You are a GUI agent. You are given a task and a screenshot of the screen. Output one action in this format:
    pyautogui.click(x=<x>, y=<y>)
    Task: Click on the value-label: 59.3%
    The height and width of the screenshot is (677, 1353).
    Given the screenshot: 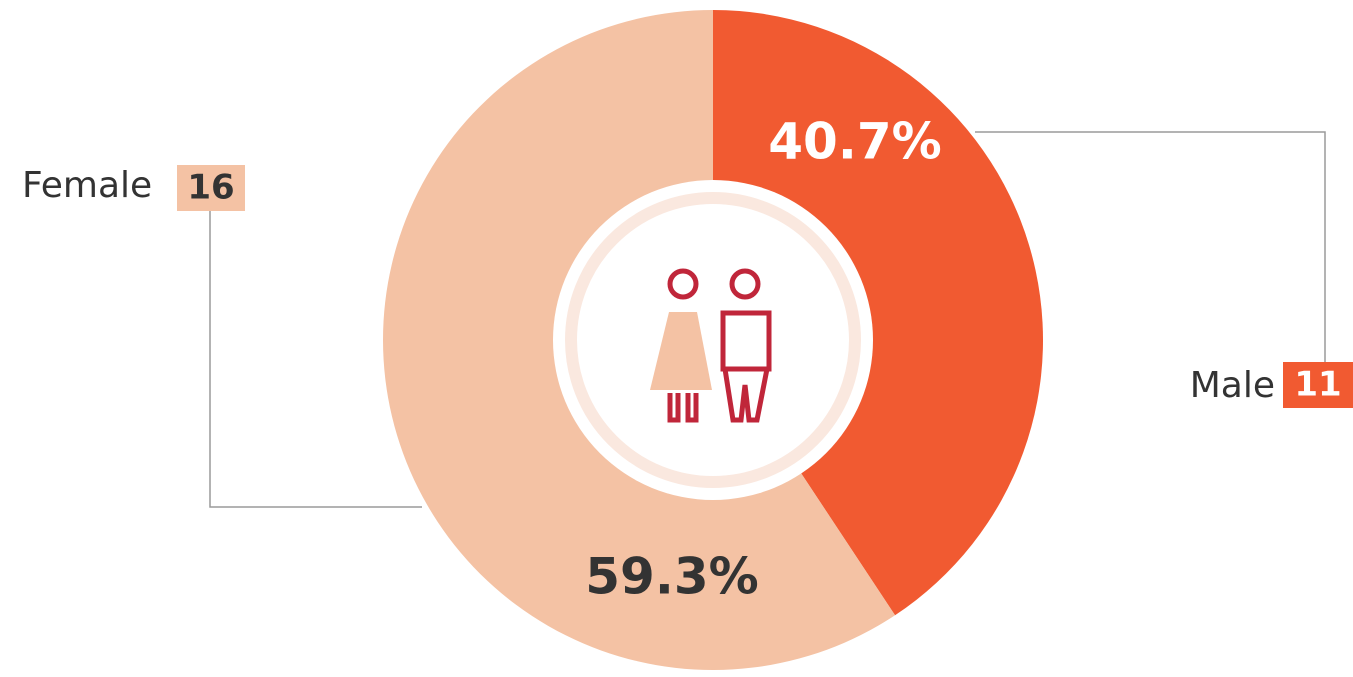 What is the action you would take?
    pyautogui.click(x=671, y=577)
    